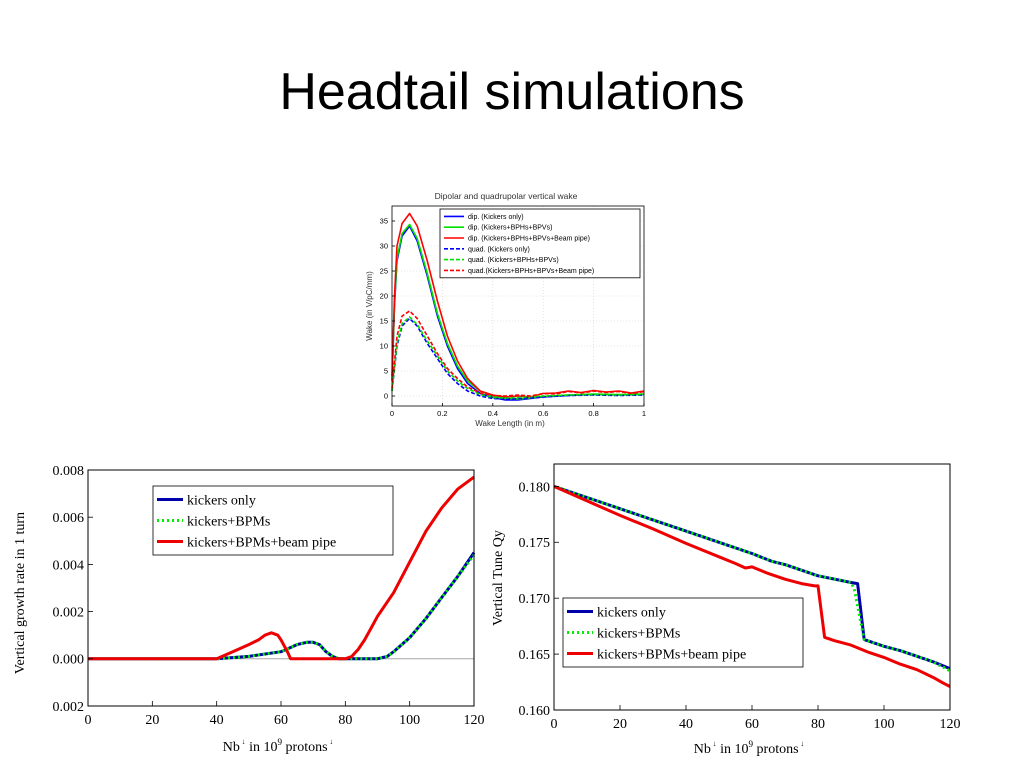 The height and width of the screenshot is (768, 1024). I want to click on legend-label: quad. (Kickers+BPHs+BPVs), so click(513, 260).